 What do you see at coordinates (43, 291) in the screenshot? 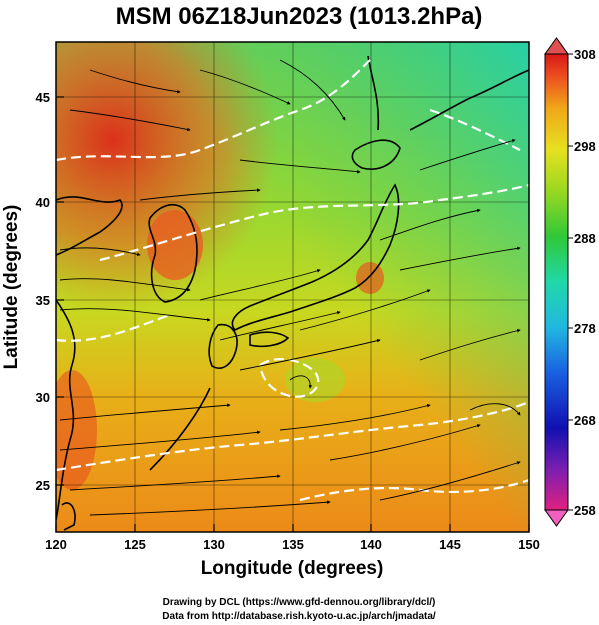
I see `y-tick-labels: 45 40 35 30 25` at bounding box center [43, 291].